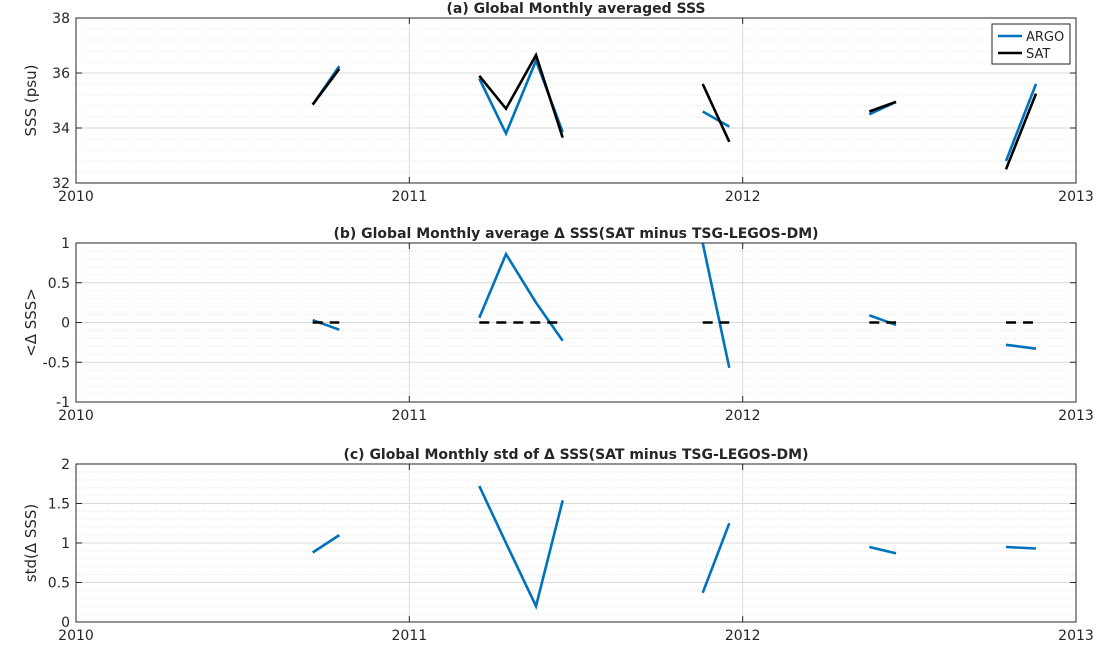 Image resolution: width=1107 pixels, height=651 pixels. I want to click on legend-box, so click(1031, 44).